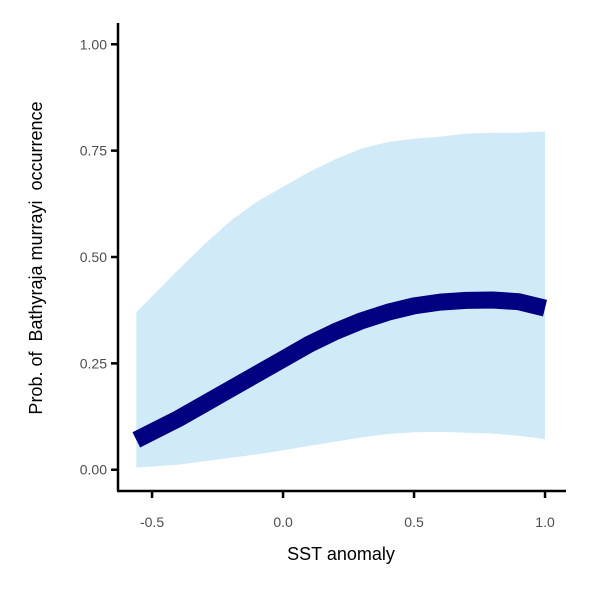  I want to click on y-tick-label: 0.50, so click(93, 257).